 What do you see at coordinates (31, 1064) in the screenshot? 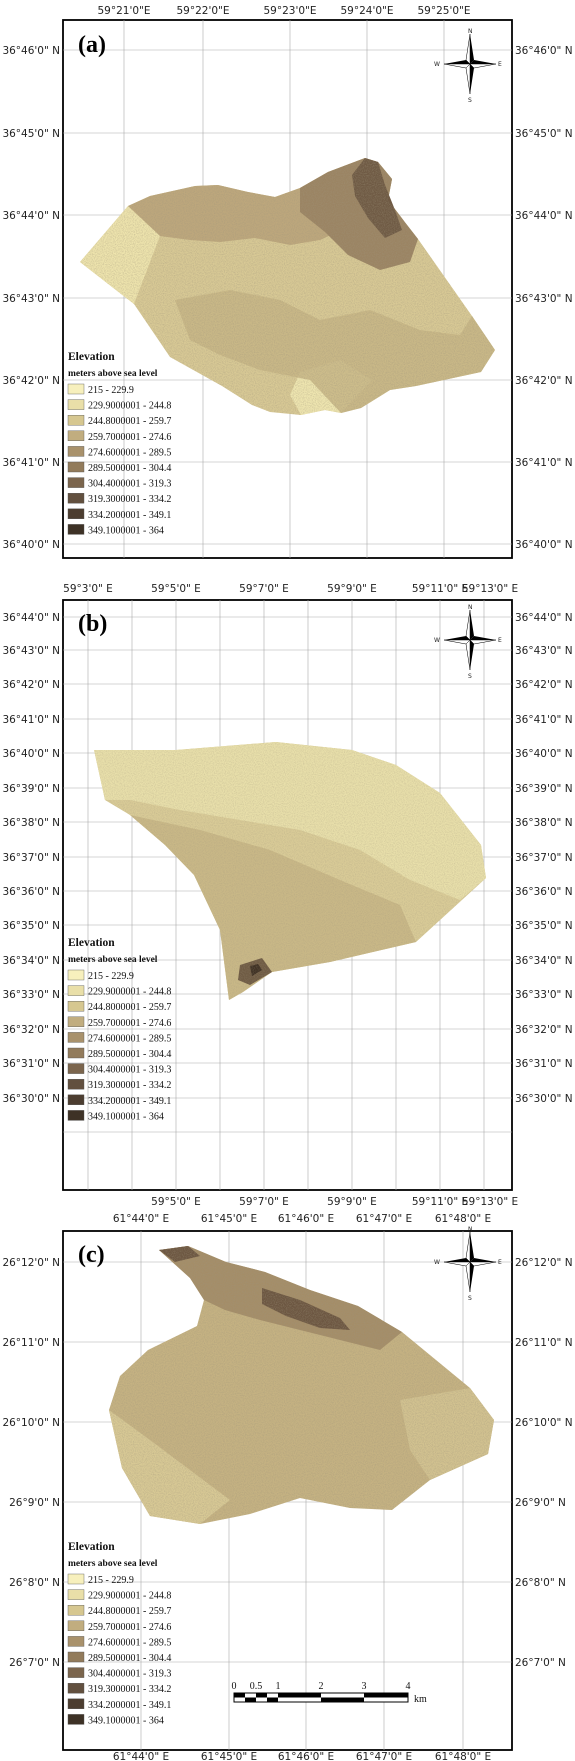
I see `lat-label: 36°31'0" N` at bounding box center [31, 1064].